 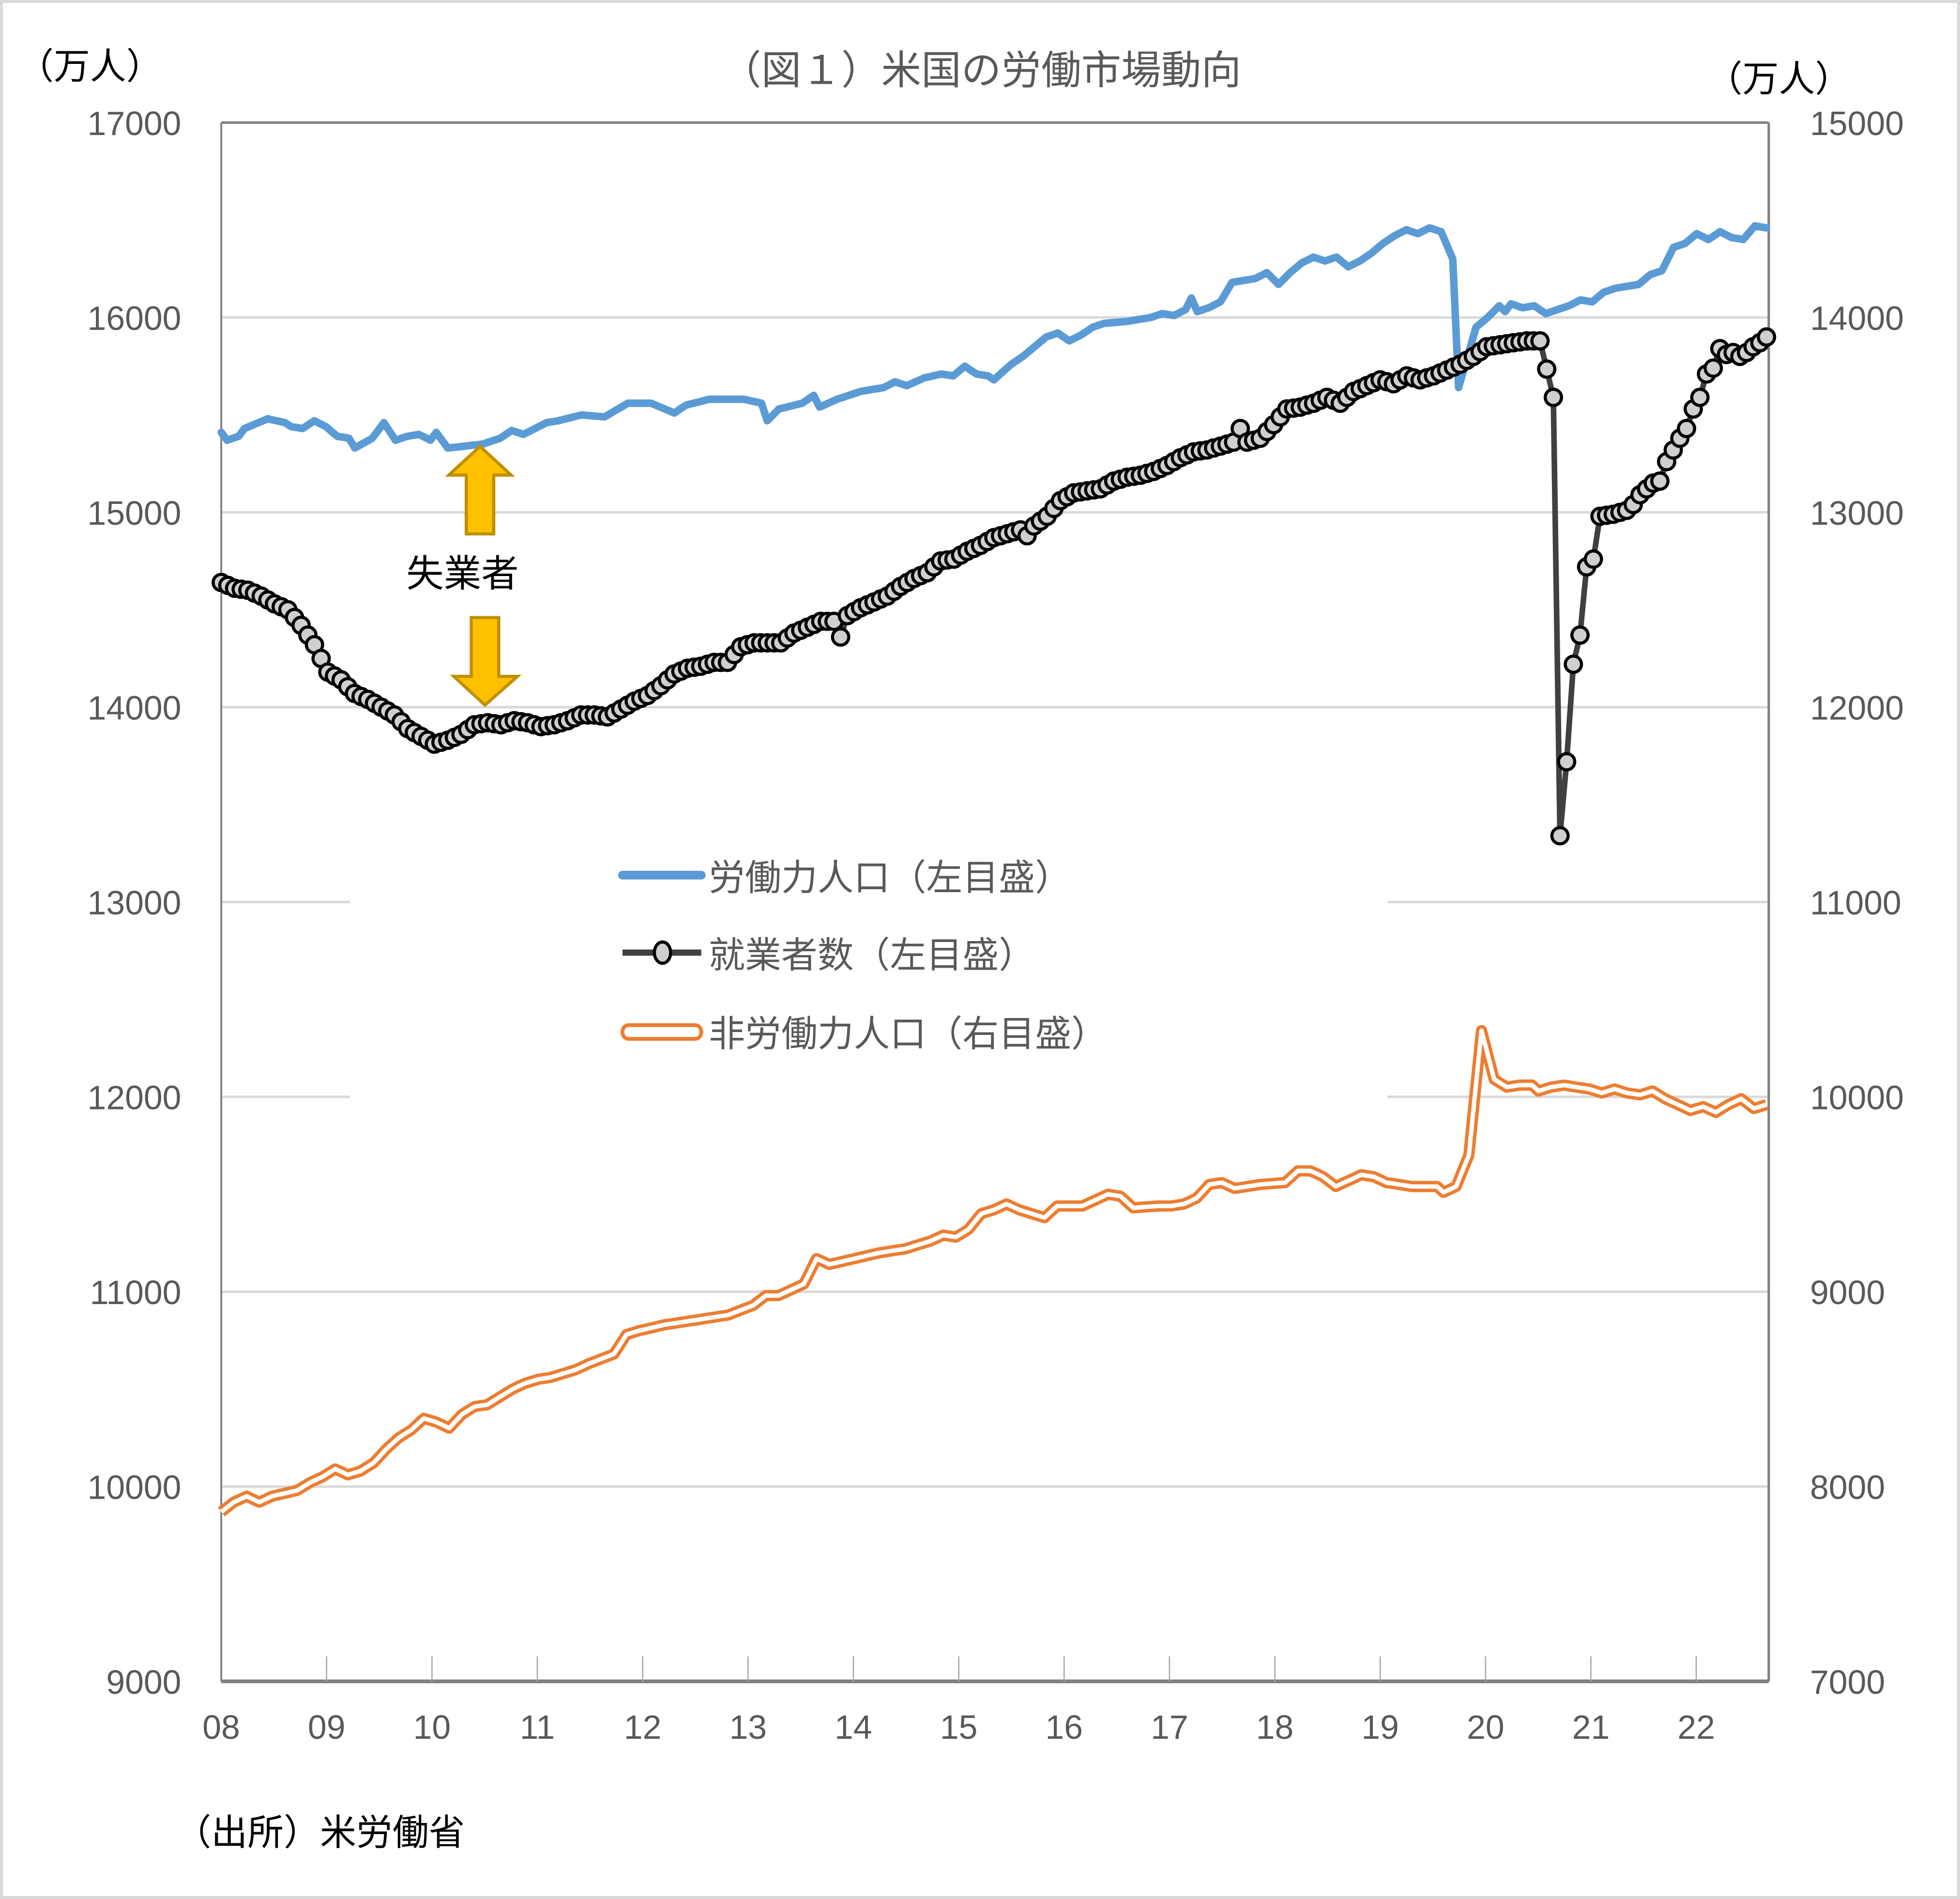 I want to click on source-note: （出所）米労働省, so click(x=320, y=1832).